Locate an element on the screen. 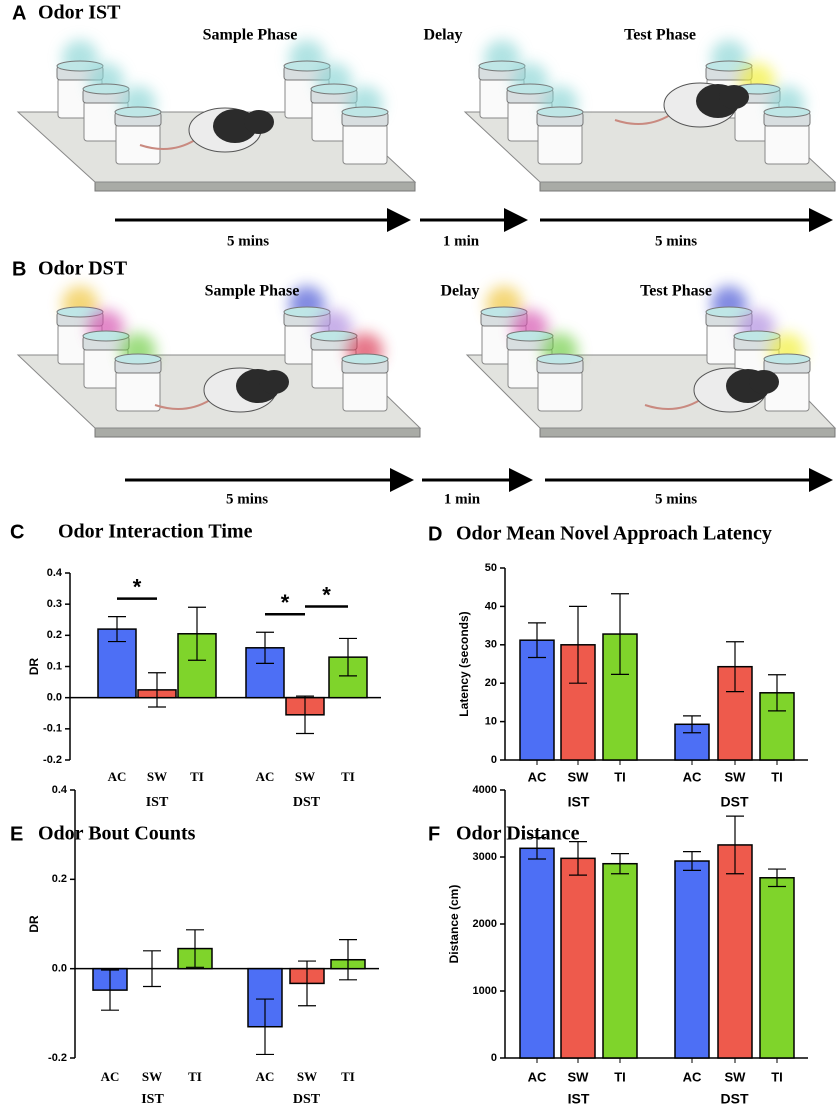 This screenshot has width=837, height=1110. panel-label: F is located at coordinates (434, 834).